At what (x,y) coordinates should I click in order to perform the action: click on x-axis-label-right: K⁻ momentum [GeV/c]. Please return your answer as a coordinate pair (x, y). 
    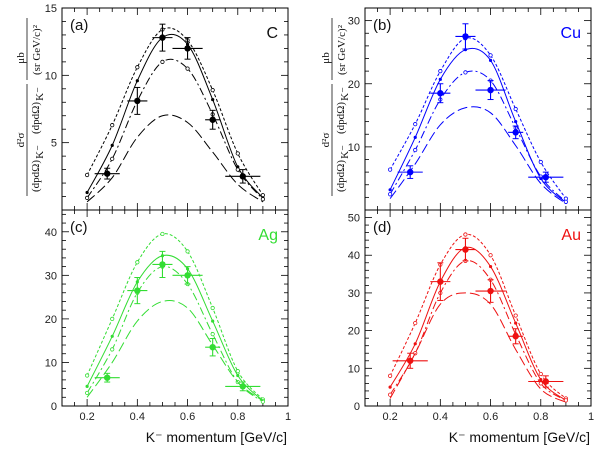
    Looking at the image, I should click on (519, 437).